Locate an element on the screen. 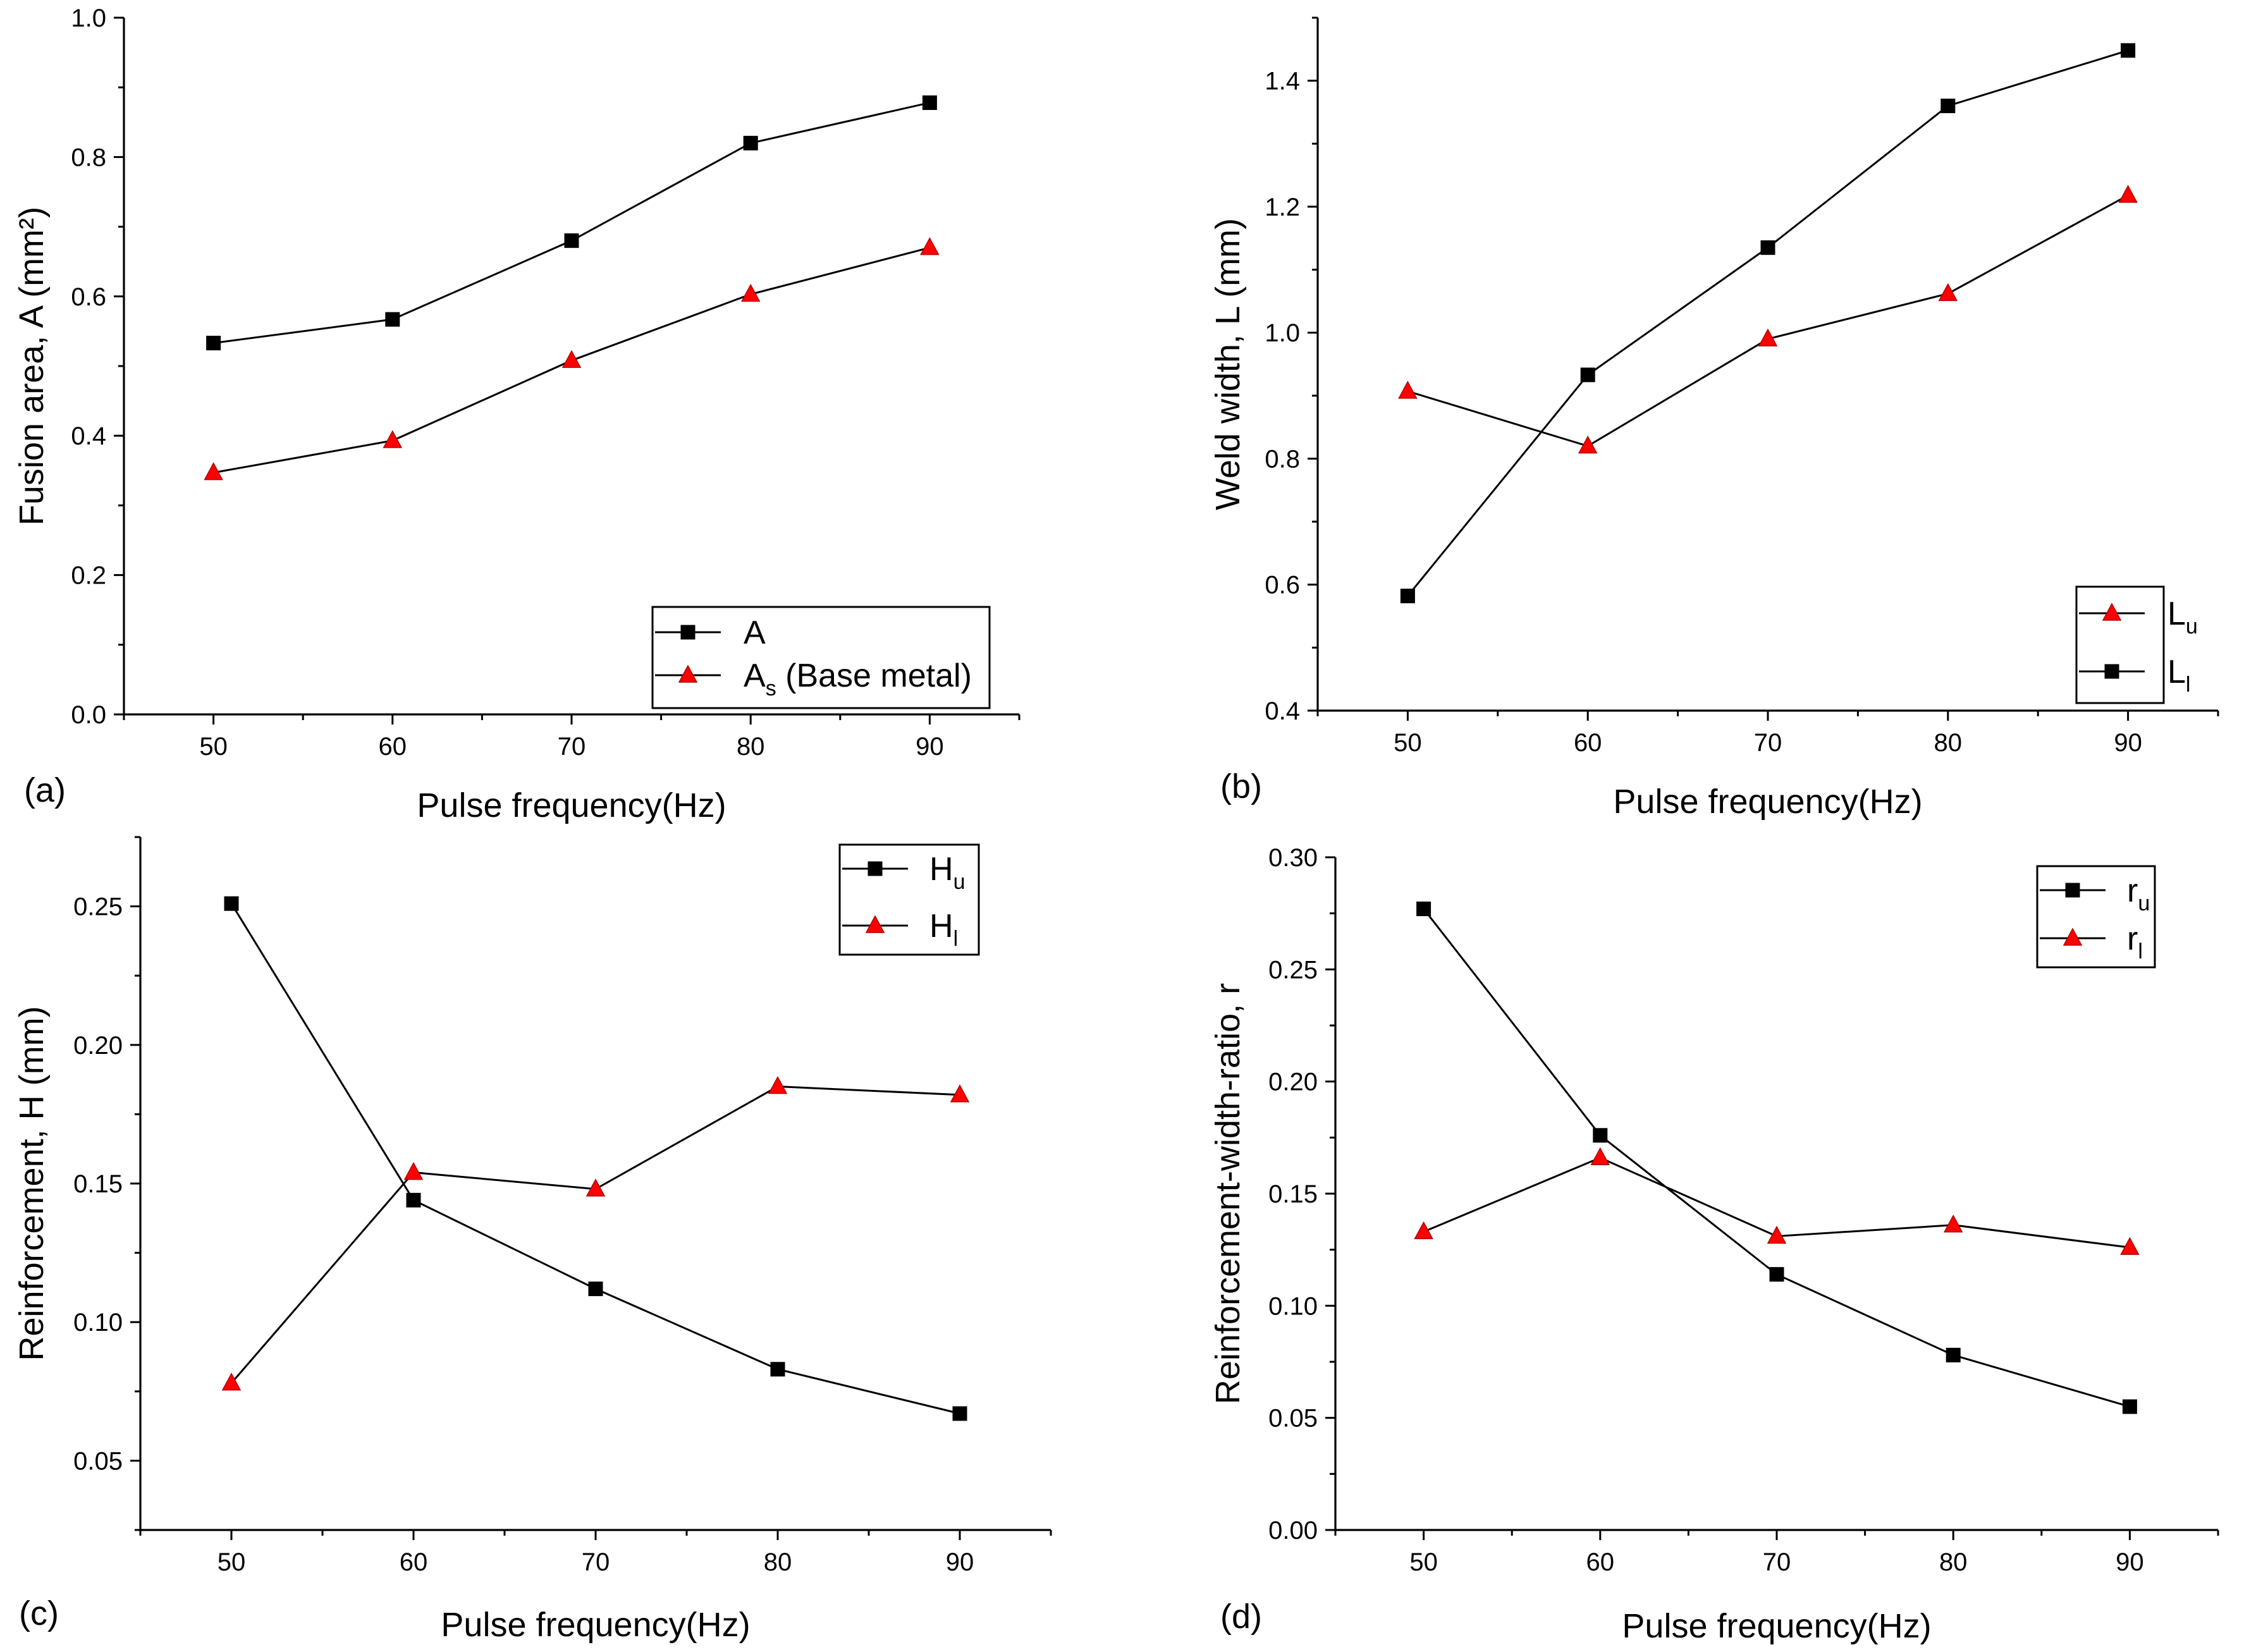 Image resolution: width=2256 pixels, height=1652 pixels. panel-label: (b) is located at coordinates (1241, 786).